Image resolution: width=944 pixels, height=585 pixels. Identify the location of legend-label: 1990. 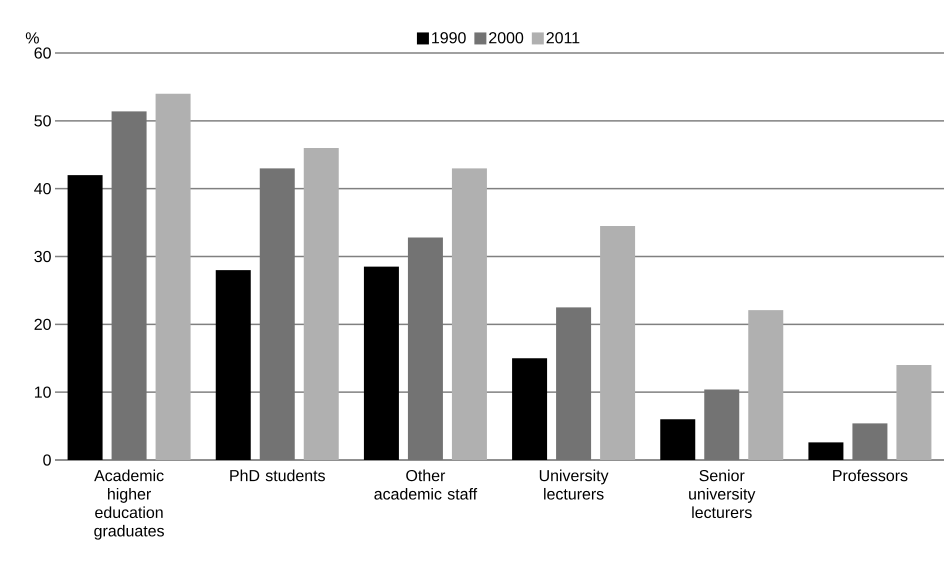
(449, 38).